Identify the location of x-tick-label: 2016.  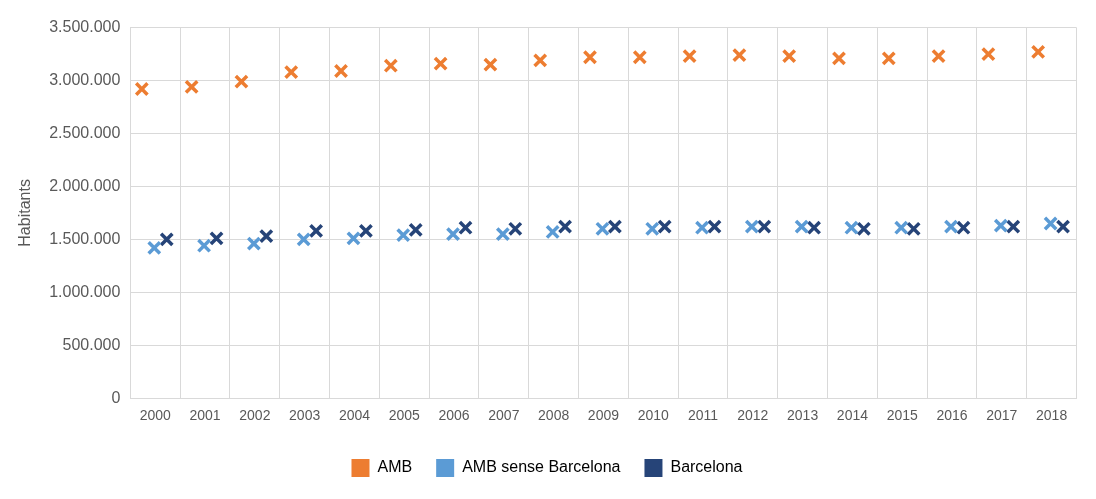
(952, 415).